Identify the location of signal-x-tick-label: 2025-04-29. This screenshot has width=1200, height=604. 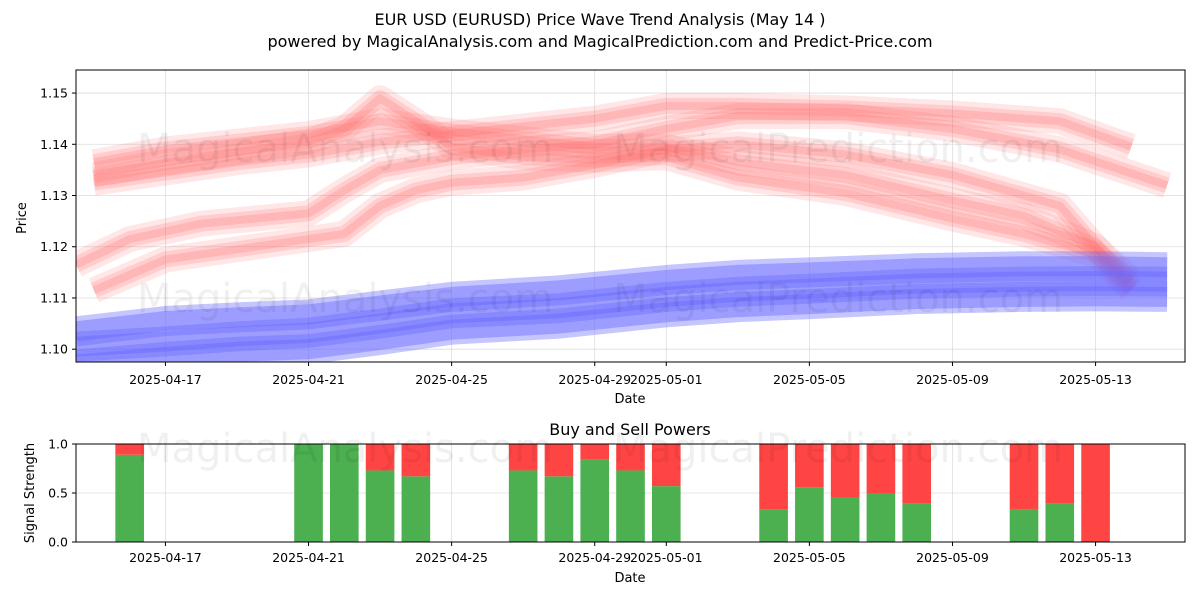
(594, 557).